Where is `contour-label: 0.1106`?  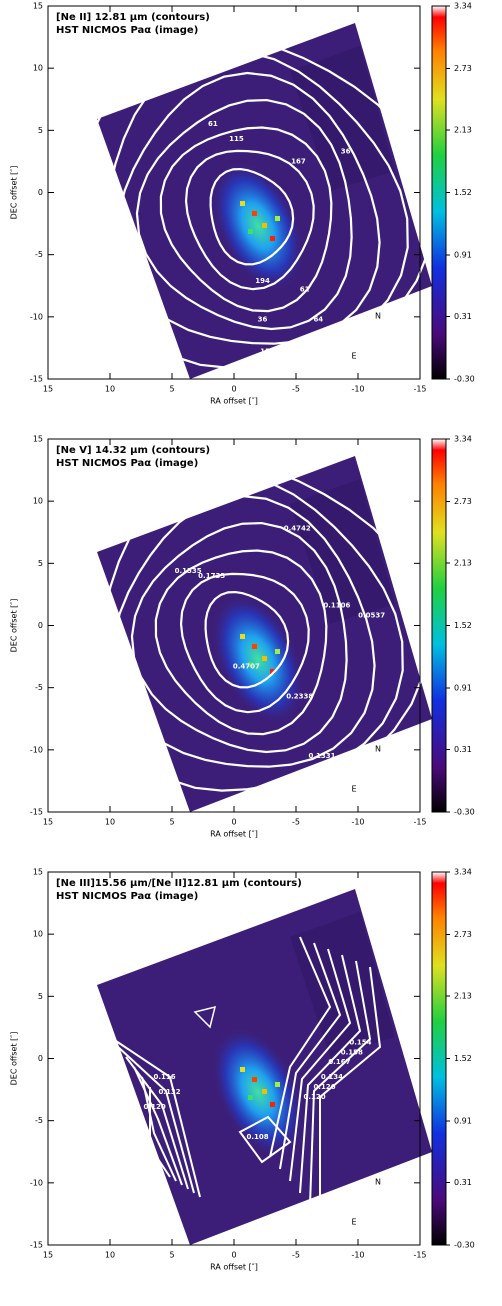
contour-label: 0.1106 is located at coordinates (336, 606).